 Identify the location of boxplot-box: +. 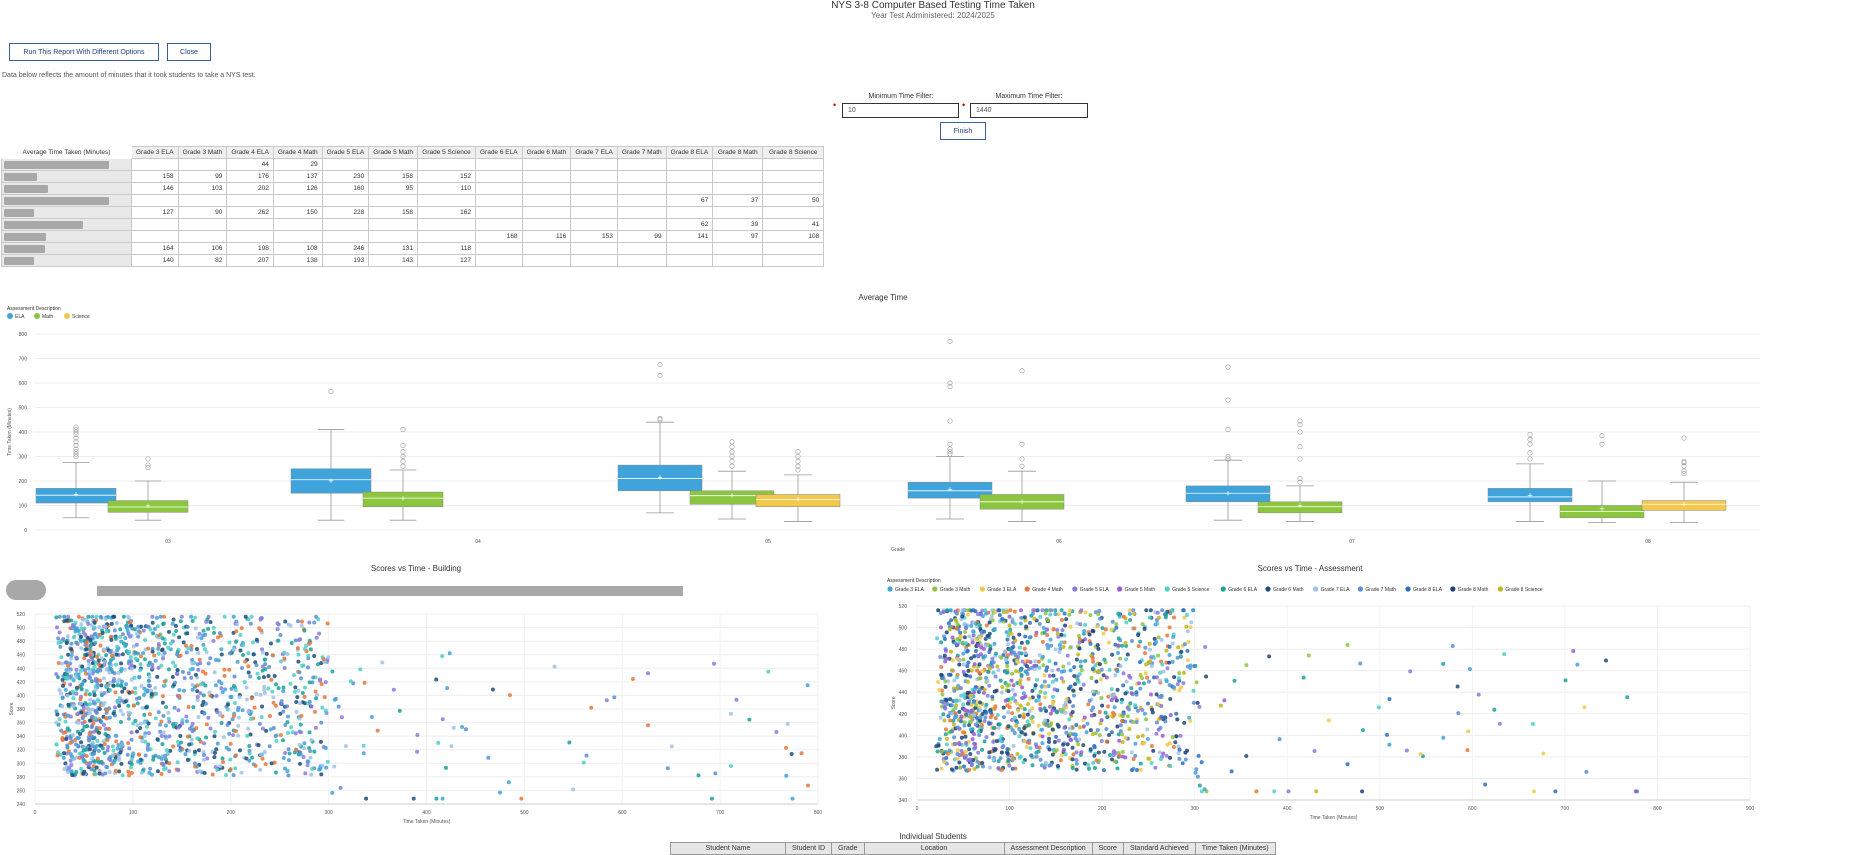
(1228, 442).